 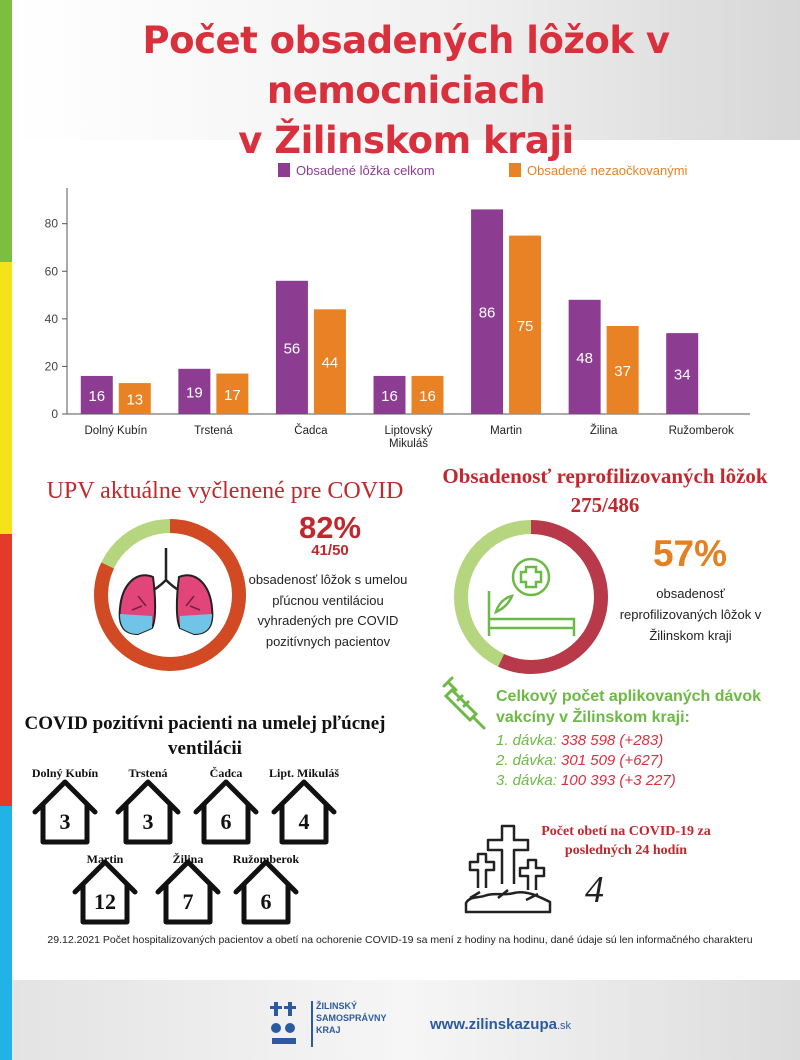 I want to click on bar-value-label: 75, so click(x=525, y=326).